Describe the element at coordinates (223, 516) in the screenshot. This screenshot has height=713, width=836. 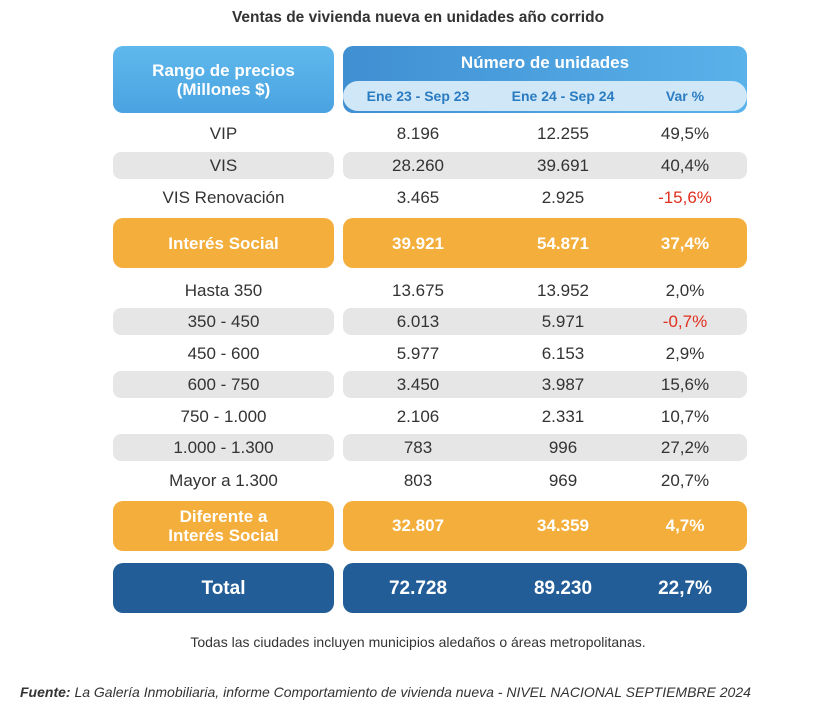
I see `diferente-label-line1: Diferente a` at that location.